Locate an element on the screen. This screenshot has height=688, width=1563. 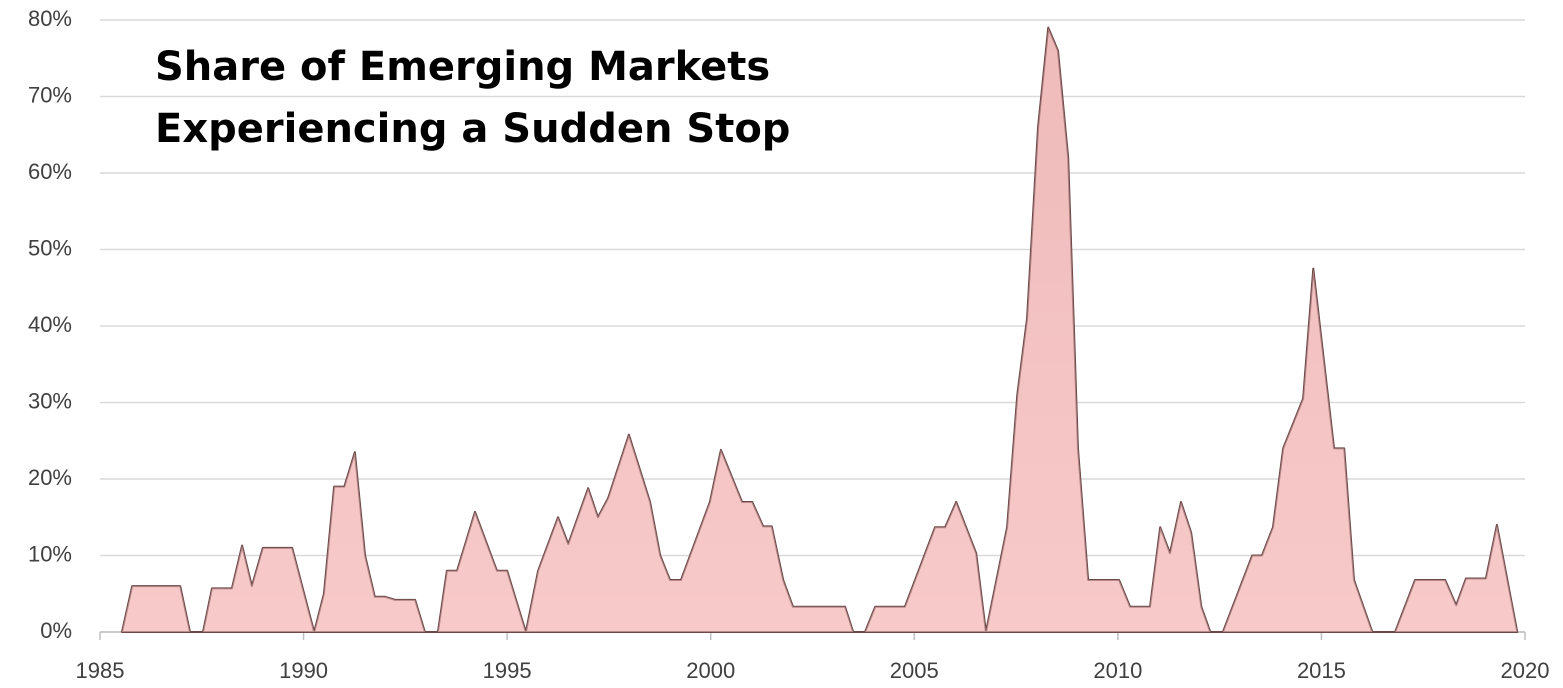
y-tick-label: 60% is located at coordinates (50, 171).